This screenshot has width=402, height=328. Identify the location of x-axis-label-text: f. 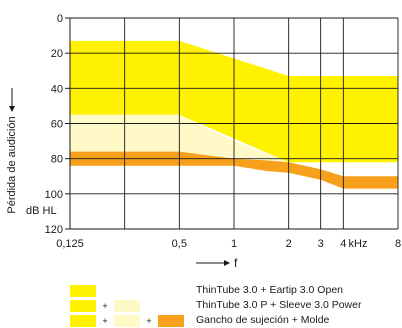
(236, 263).